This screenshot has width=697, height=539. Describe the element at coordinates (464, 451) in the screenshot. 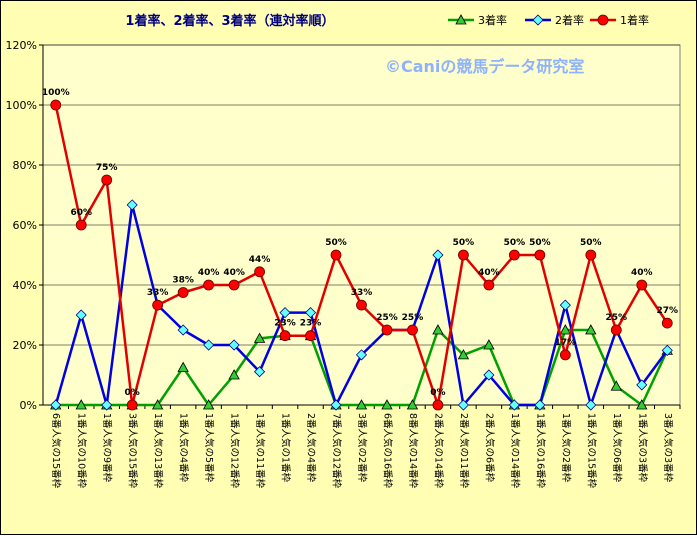

I see `x-tick-label: 2番人気の11番枠` at that location.